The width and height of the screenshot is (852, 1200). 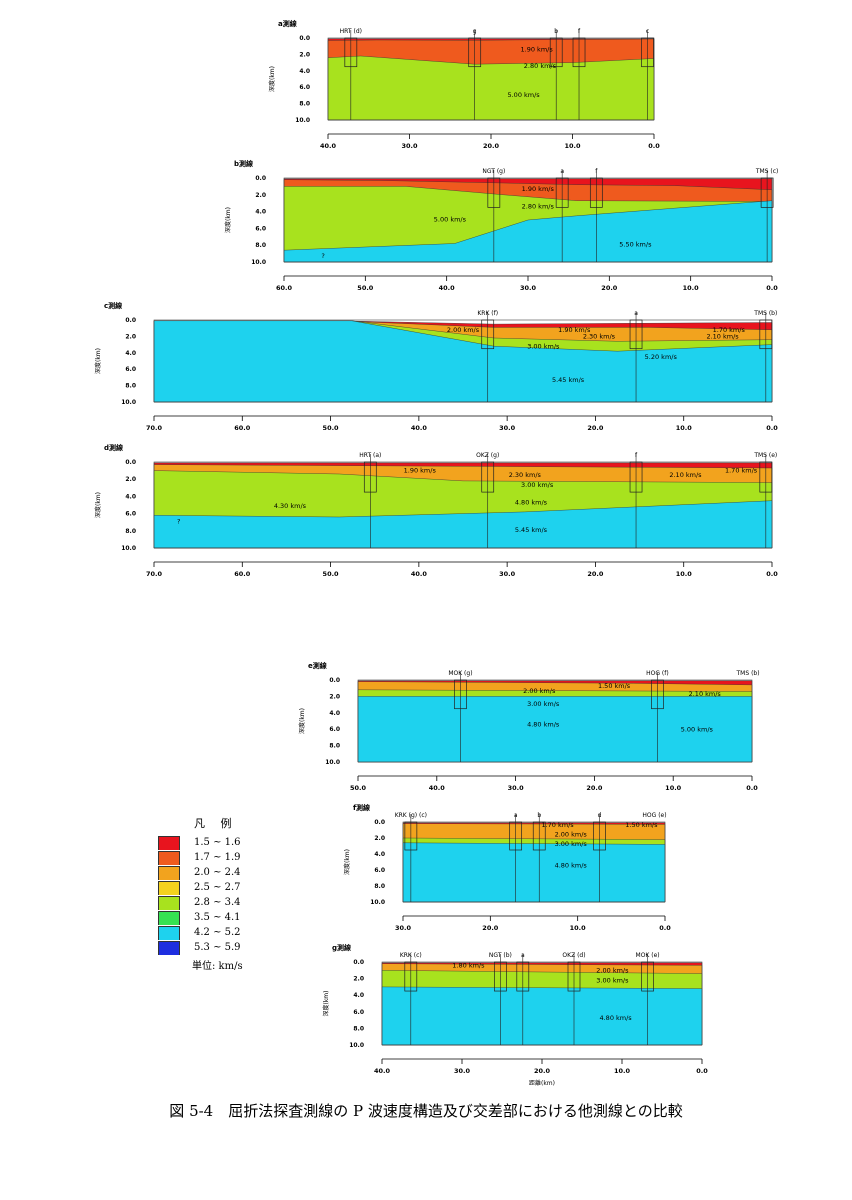 I want to click on velocity-label: ?, so click(x=178, y=521).